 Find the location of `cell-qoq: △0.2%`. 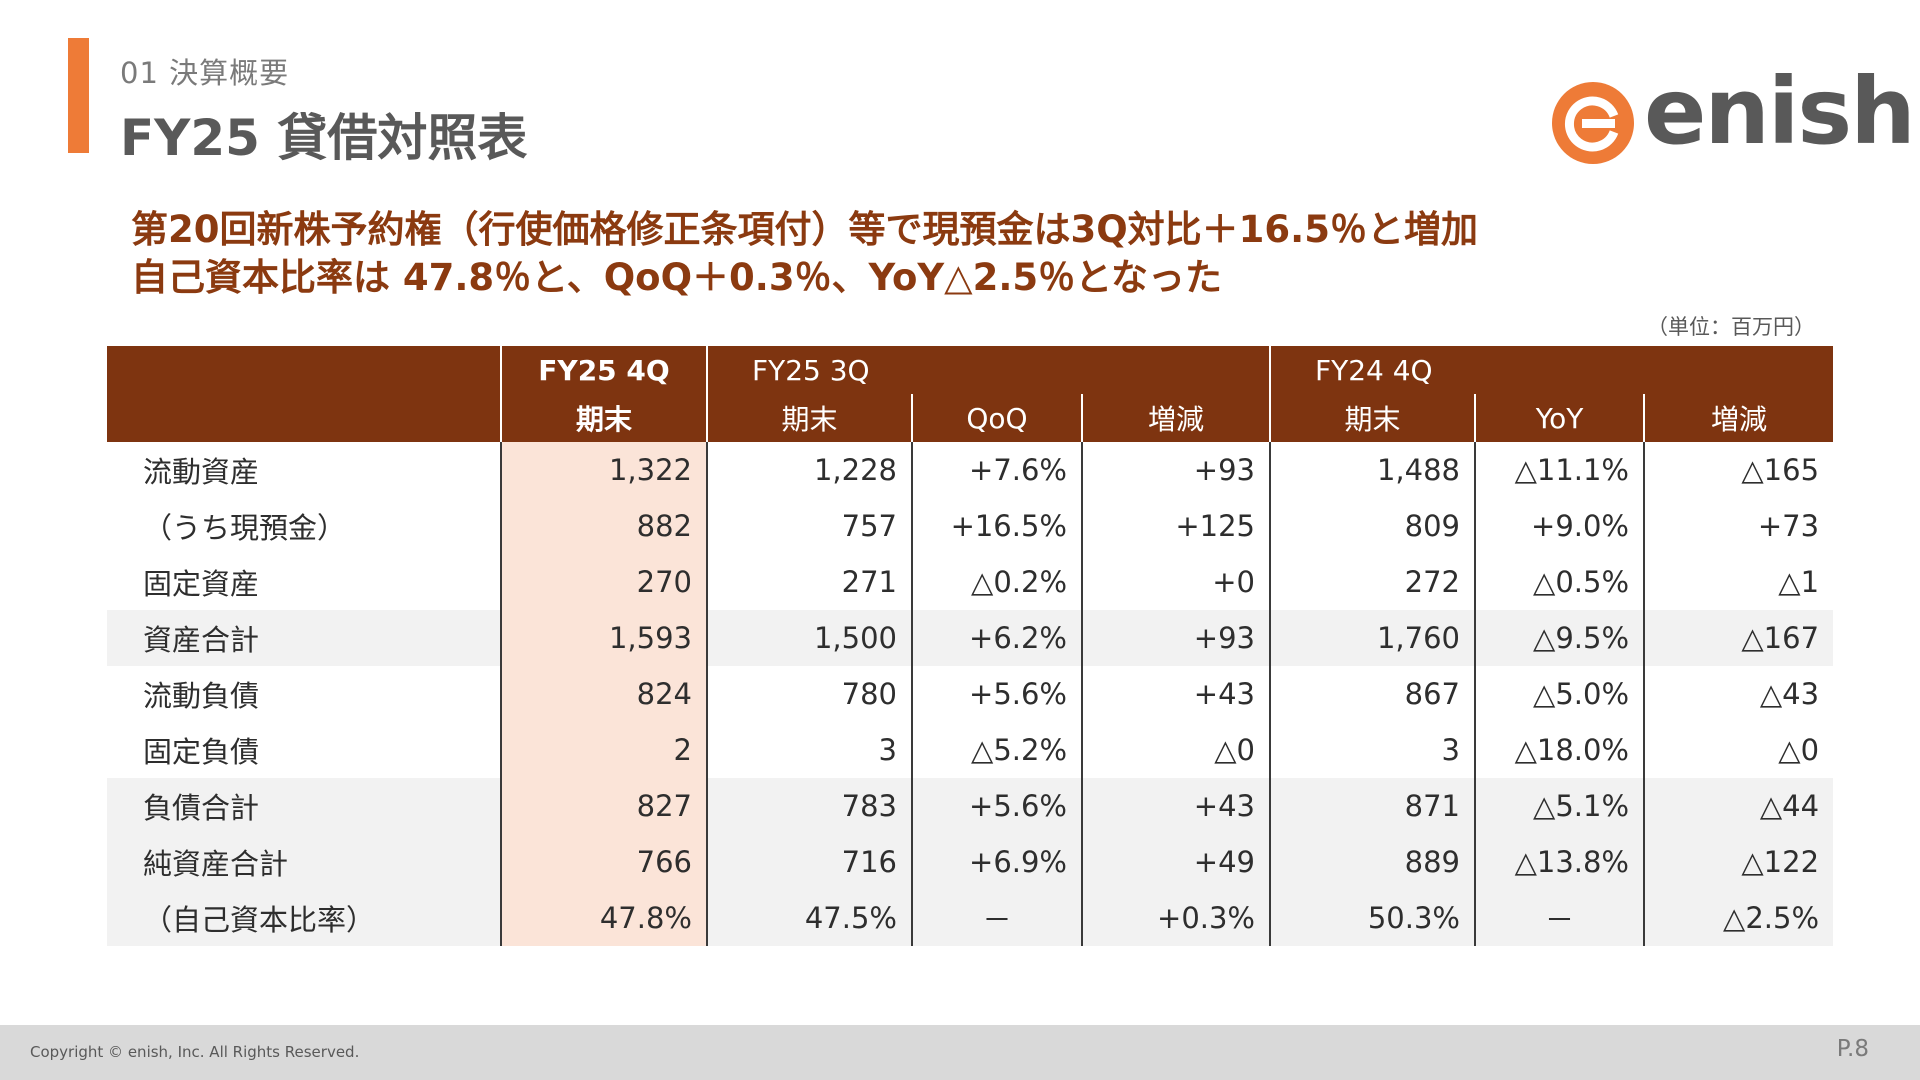

cell-qoq: △0.2% is located at coordinates (996, 582).